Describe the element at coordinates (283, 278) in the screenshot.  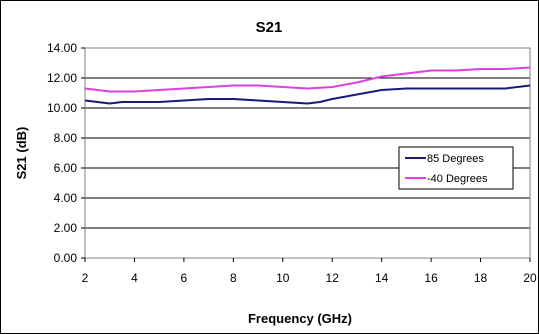
I see `x-tick-label: 10` at that location.